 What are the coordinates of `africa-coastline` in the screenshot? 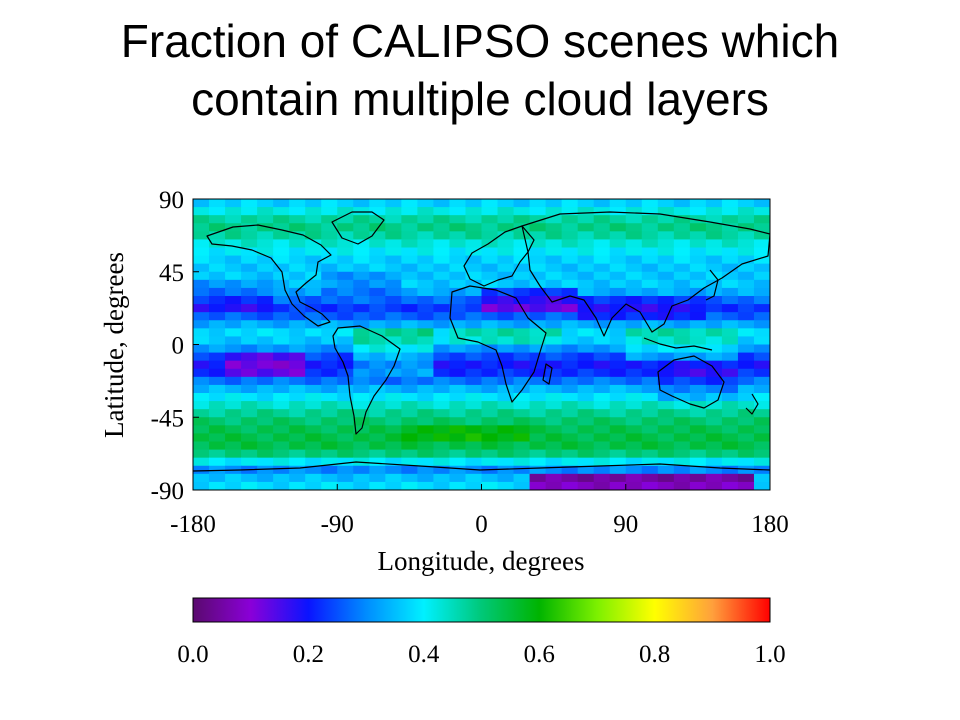 It's located at (498, 344).